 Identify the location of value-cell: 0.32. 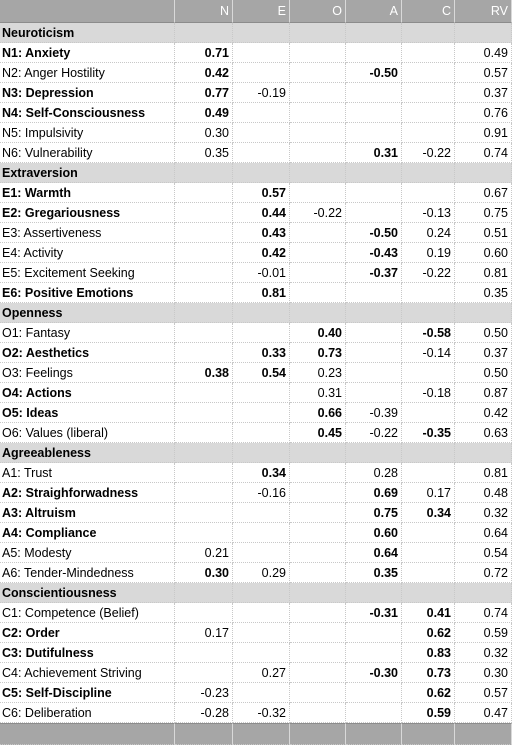
(483, 513).